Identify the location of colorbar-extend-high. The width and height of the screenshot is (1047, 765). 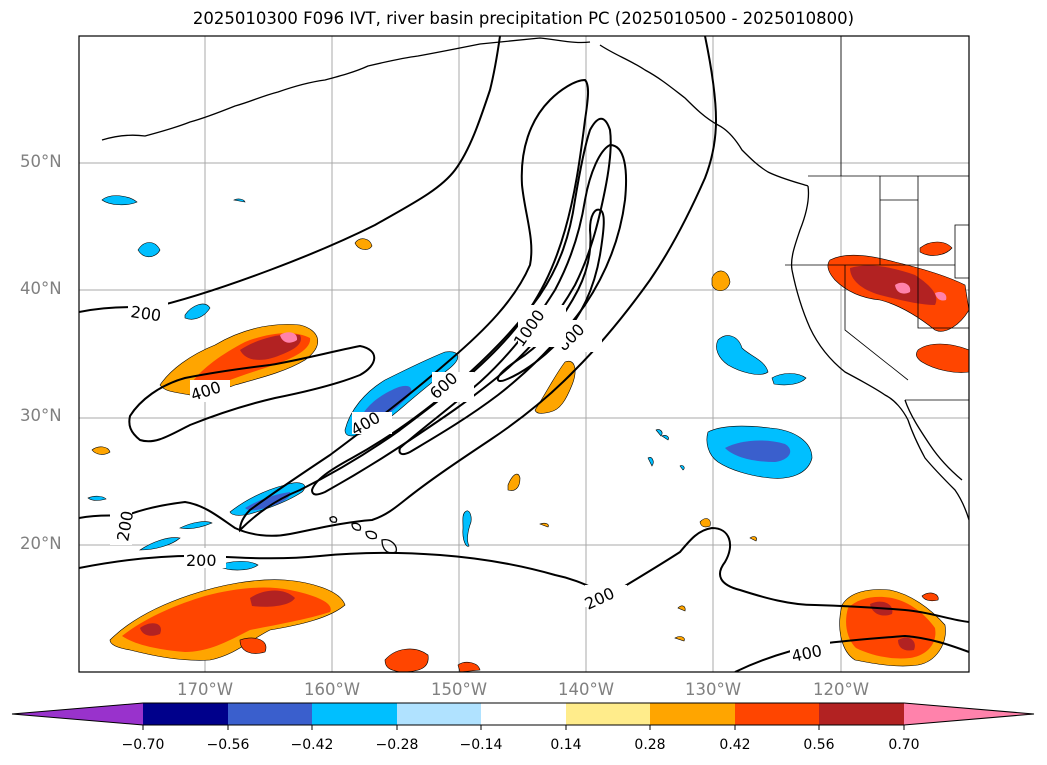
(969, 714).